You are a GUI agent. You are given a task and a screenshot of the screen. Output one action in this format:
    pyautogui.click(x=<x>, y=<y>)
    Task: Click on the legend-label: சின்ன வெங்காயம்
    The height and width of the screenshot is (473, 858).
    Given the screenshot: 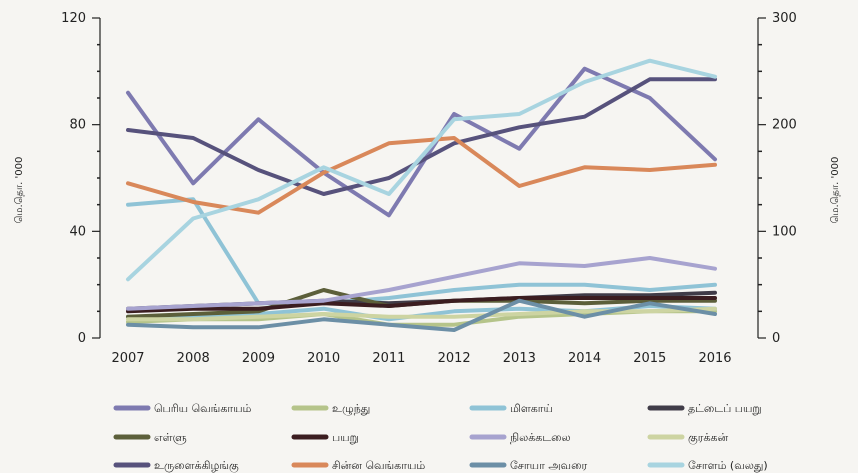 What is the action you would take?
    pyautogui.click(x=378, y=465)
    